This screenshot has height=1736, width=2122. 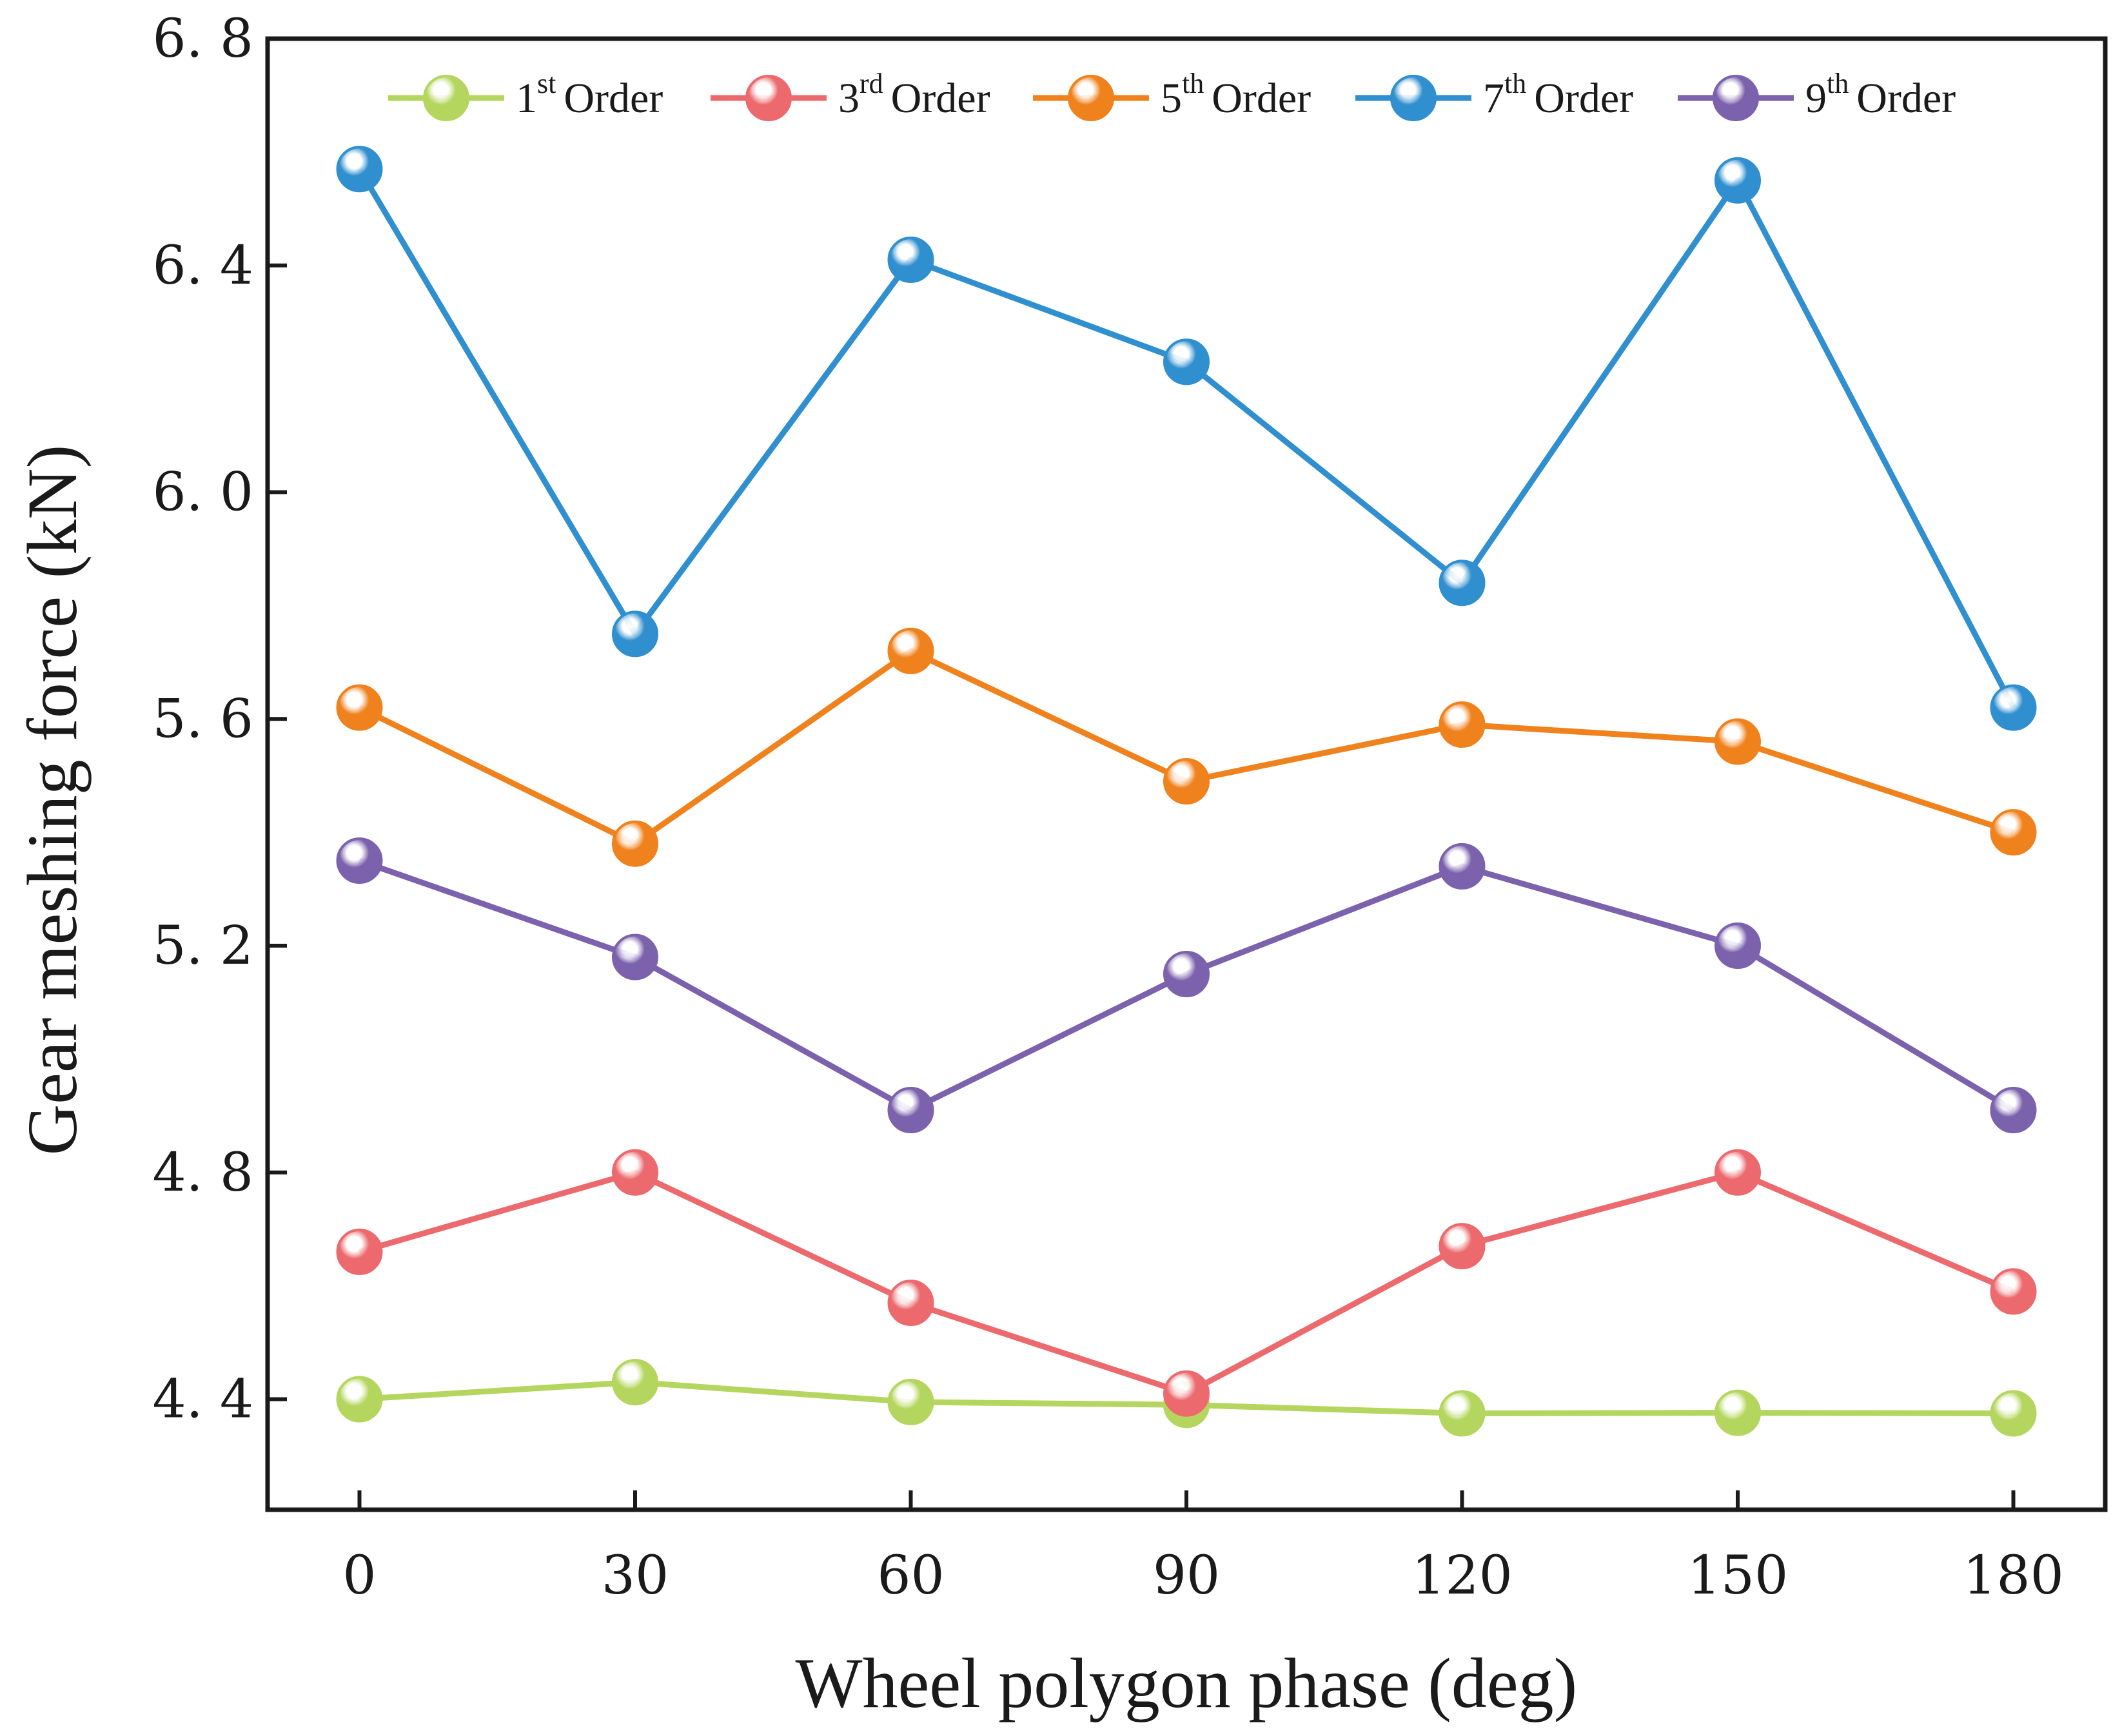 I want to click on y-tick-label: 5. 6, so click(x=203, y=719).